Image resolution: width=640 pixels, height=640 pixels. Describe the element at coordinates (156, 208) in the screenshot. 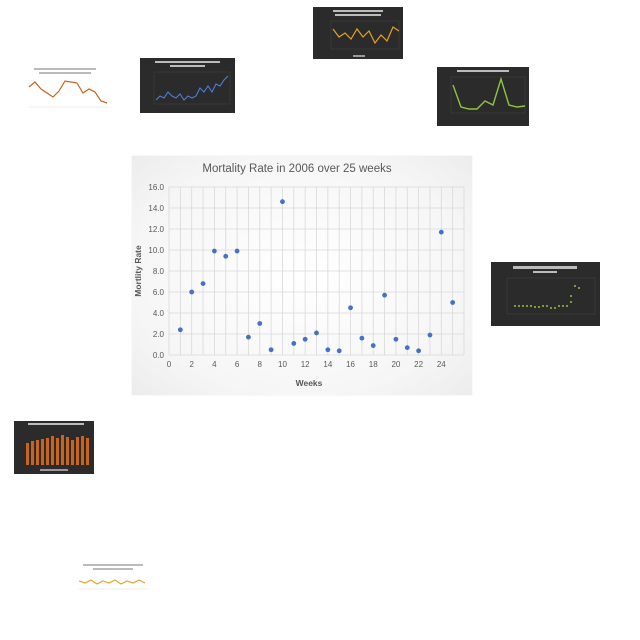

I see `y-tick-label: 14.0` at that location.